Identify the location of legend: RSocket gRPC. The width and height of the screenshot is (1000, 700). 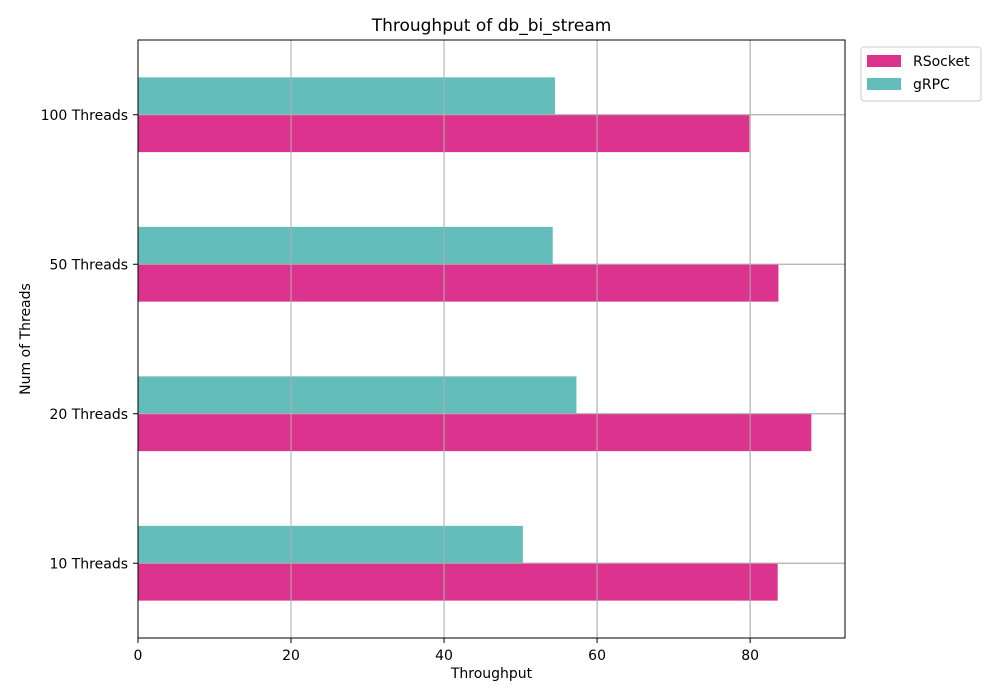
(921, 74).